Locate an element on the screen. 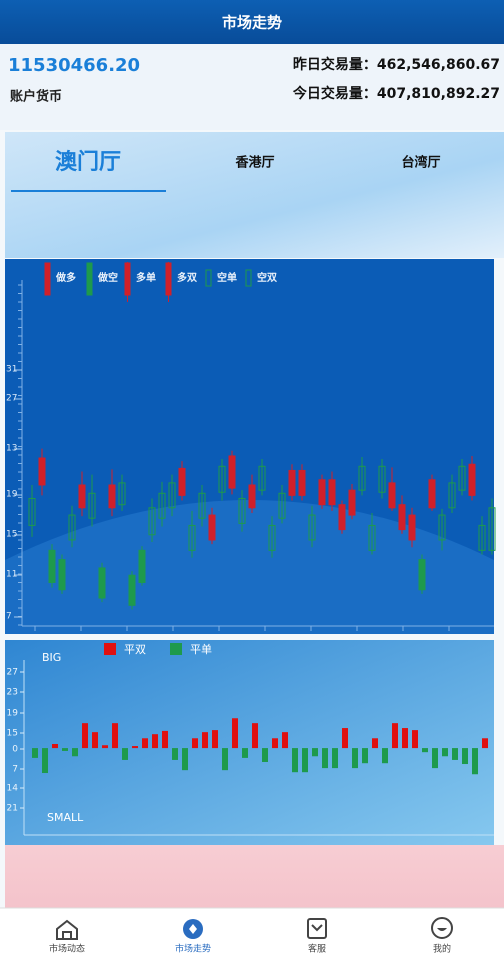 This screenshot has width=504, height=962. y-tick-label: 11 is located at coordinates (11, 575).